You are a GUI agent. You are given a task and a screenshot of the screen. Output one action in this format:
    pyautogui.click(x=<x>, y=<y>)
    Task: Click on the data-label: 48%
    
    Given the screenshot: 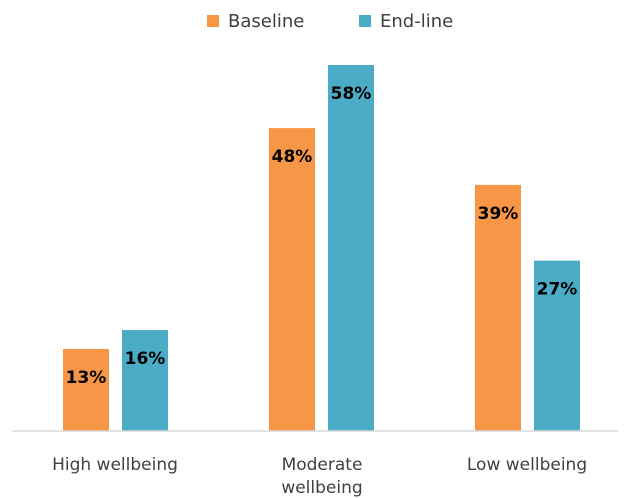 What is the action you would take?
    pyautogui.click(x=292, y=157)
    